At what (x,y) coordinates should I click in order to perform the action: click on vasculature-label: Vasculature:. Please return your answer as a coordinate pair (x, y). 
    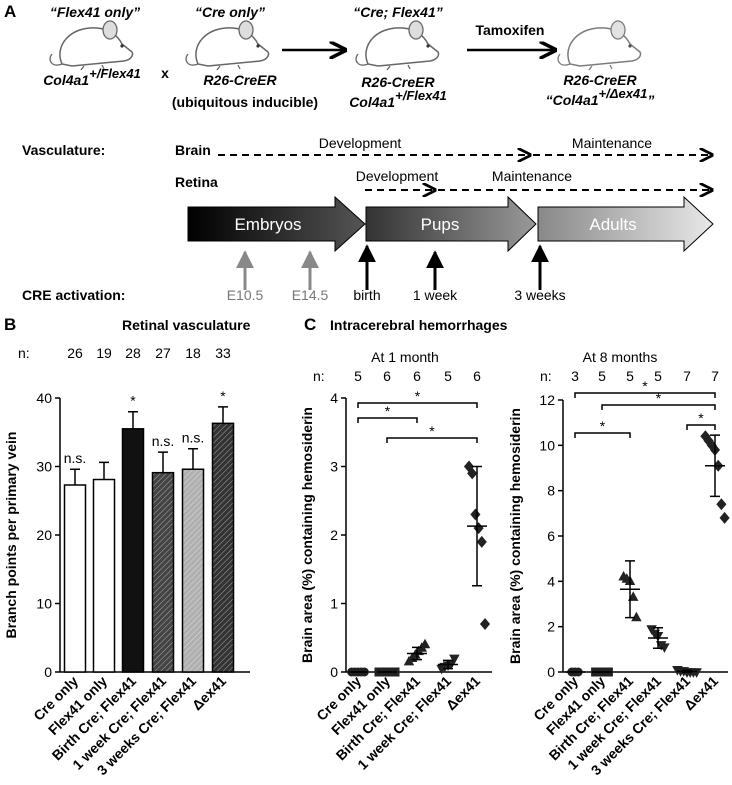
    Looking at the image, I should click on (63, 150).